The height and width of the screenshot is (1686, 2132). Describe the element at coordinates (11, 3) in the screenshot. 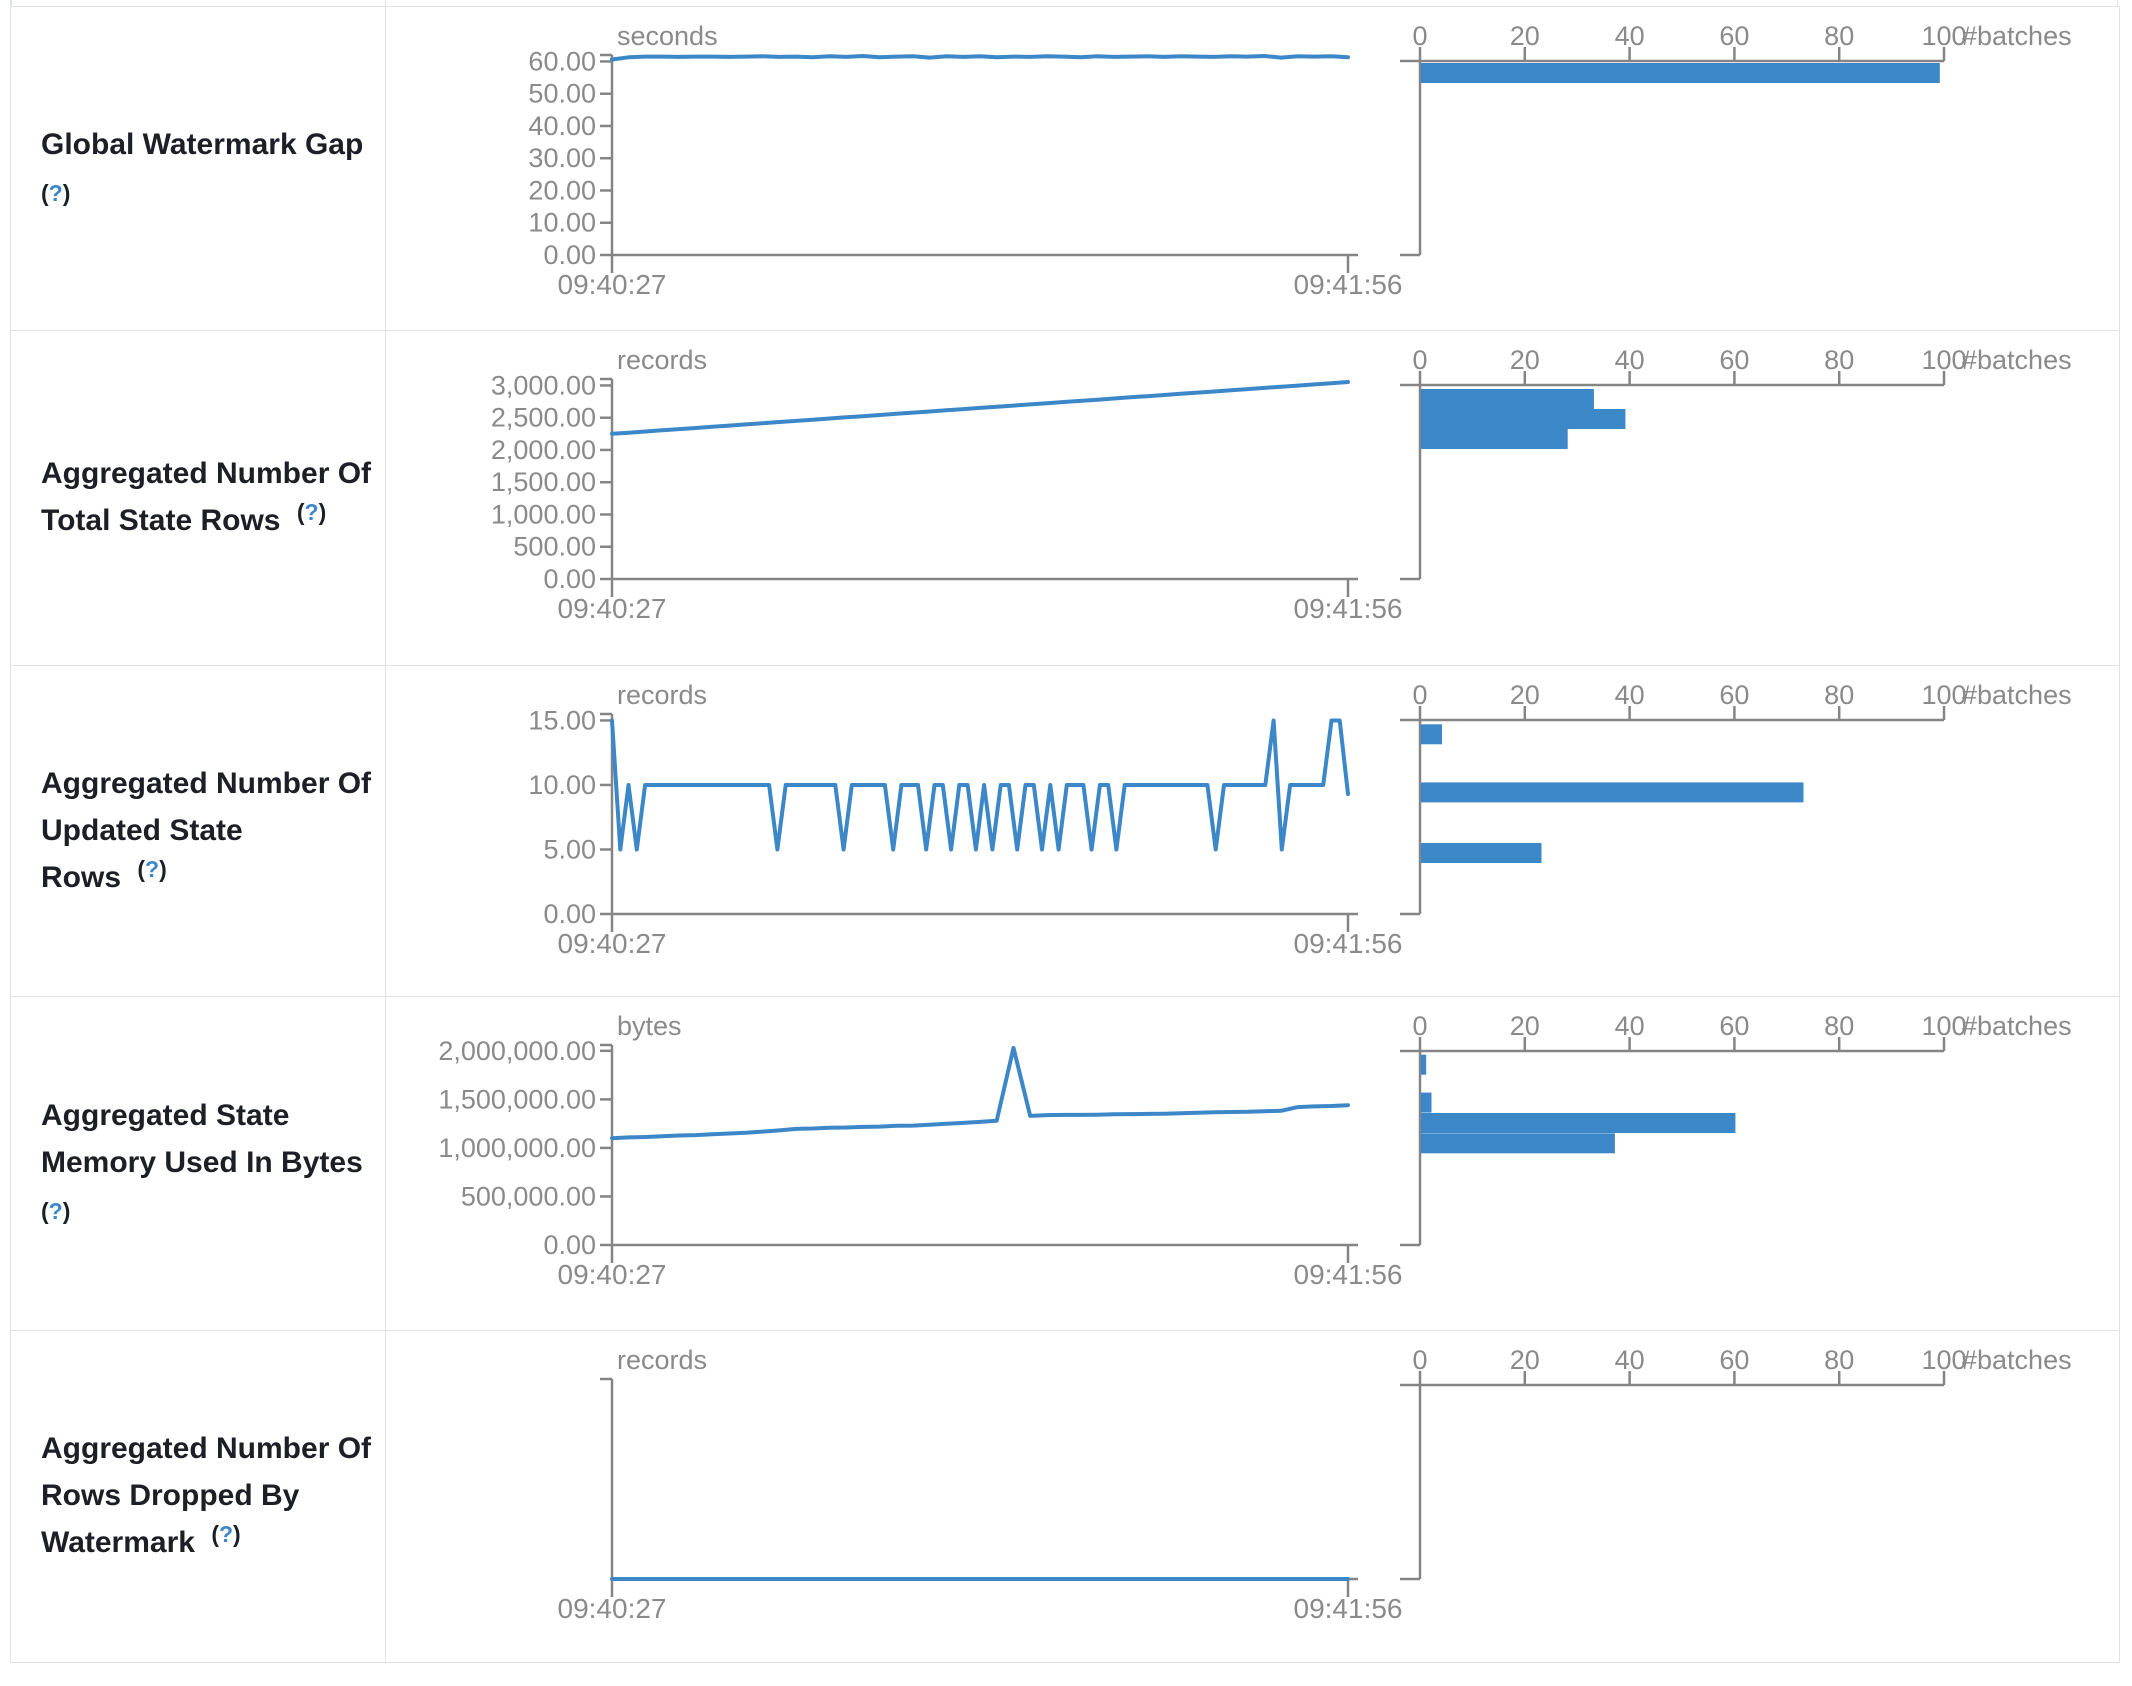

I see `table-border-stub` at that location.